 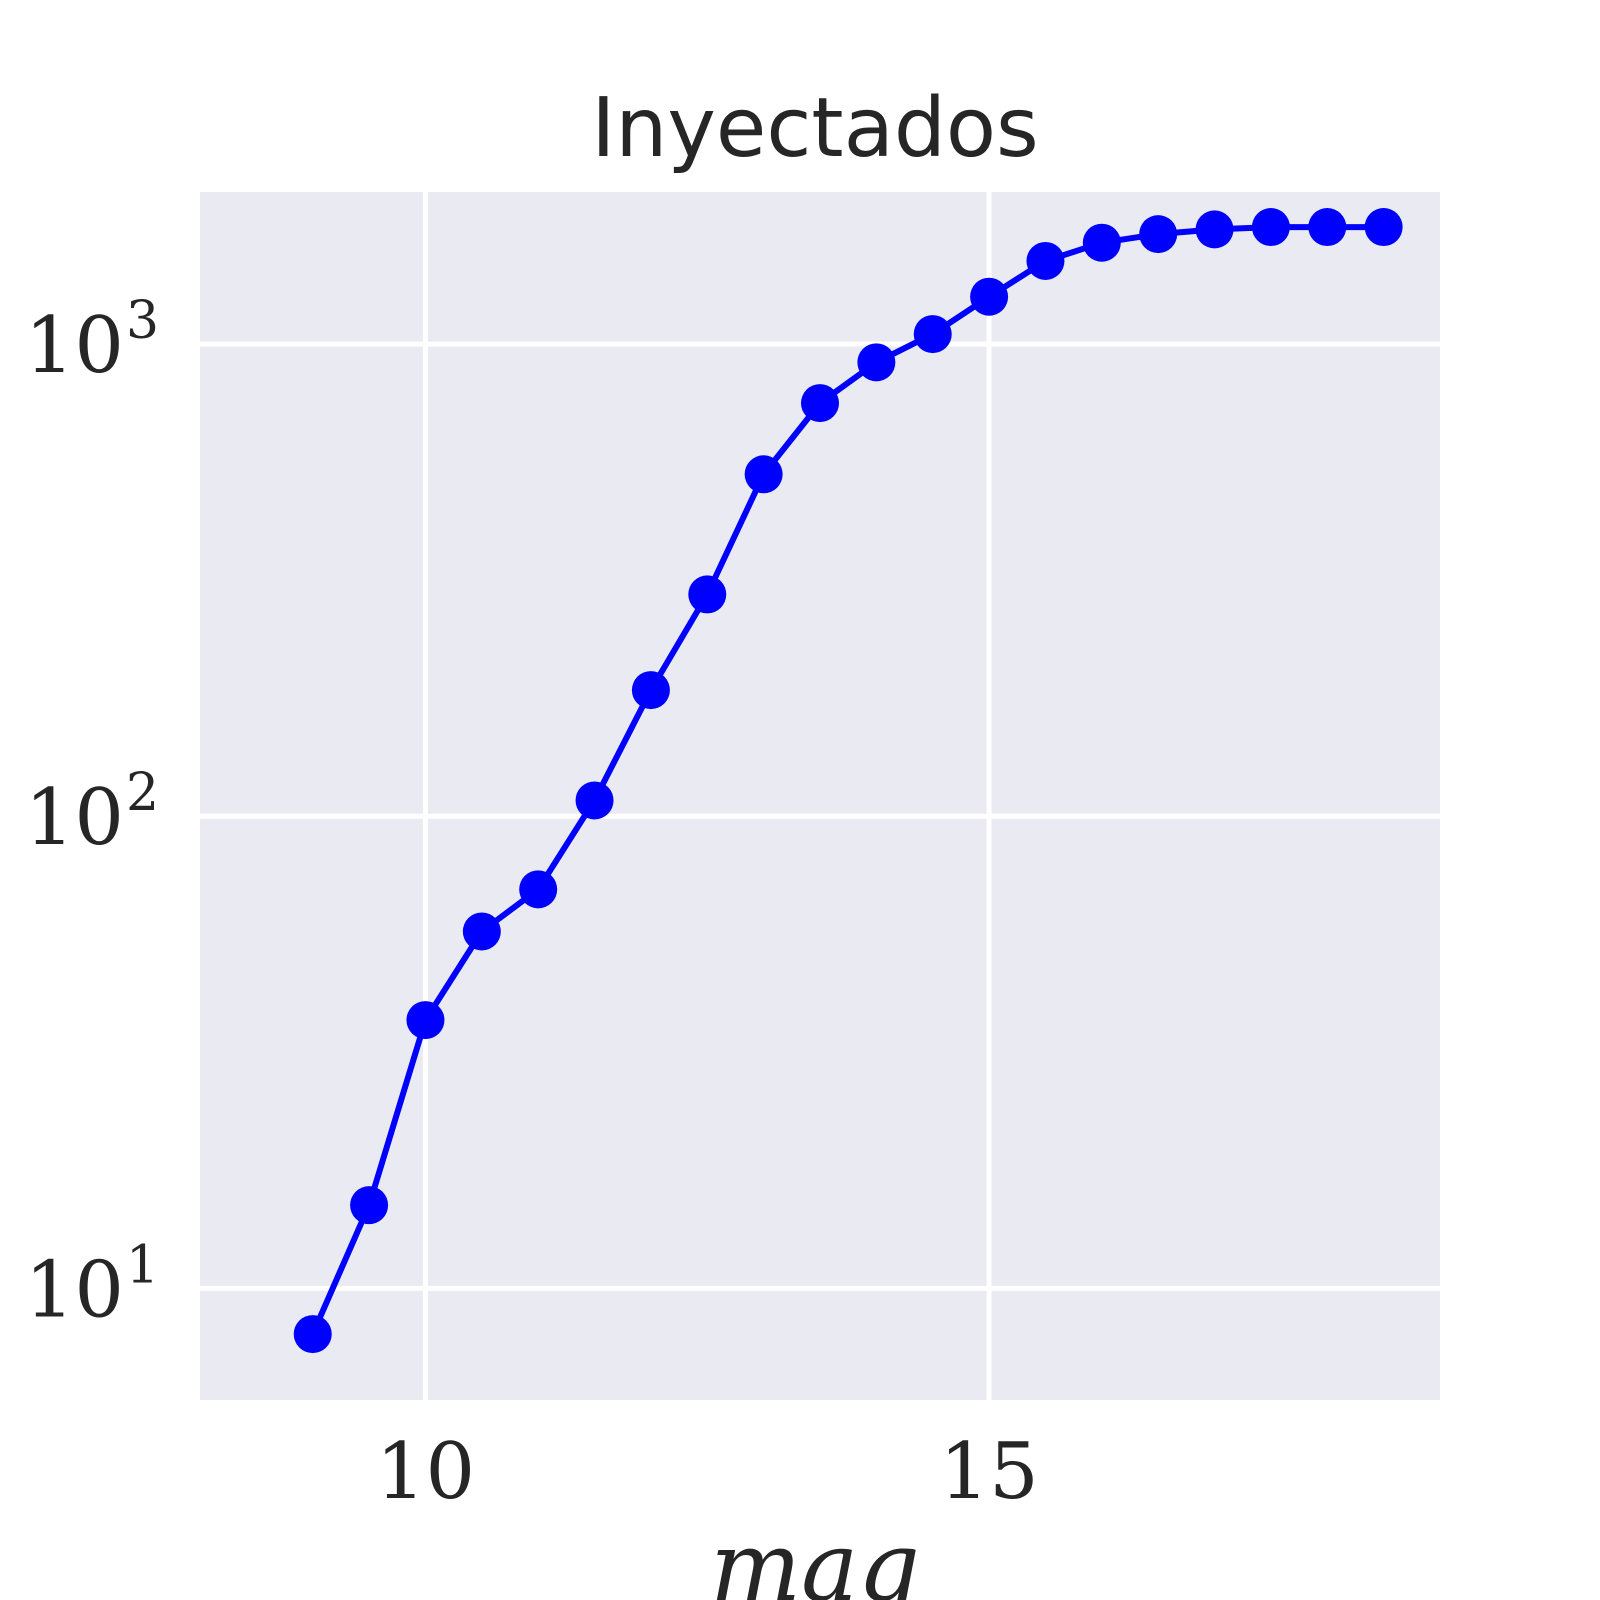 I want to click on x-tick-label: 15, so click(x=988, y=1472).